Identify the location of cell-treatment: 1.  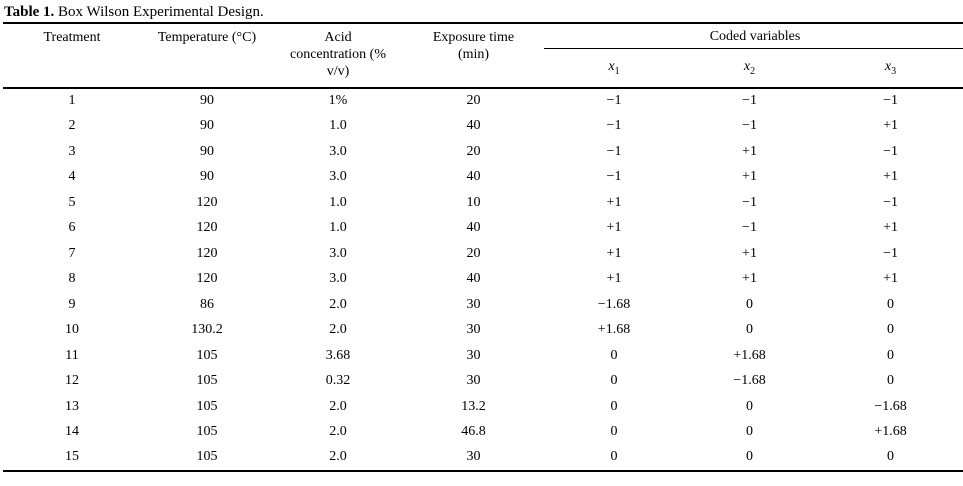
(72, 101).